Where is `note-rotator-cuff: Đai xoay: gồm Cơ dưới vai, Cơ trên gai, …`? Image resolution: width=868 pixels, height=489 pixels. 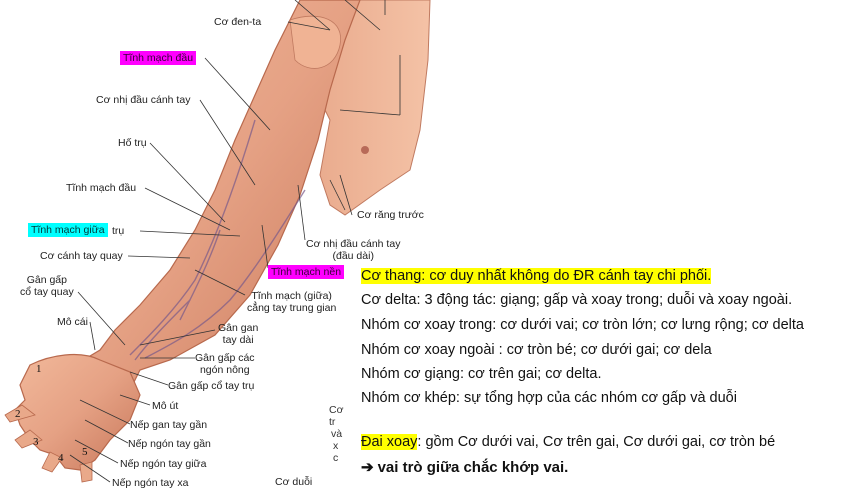 note-rotator-cuff: Đai xoay: gồm Cơ dưới vai, Cơ trên gai, … is located at coordinates (568, 442).